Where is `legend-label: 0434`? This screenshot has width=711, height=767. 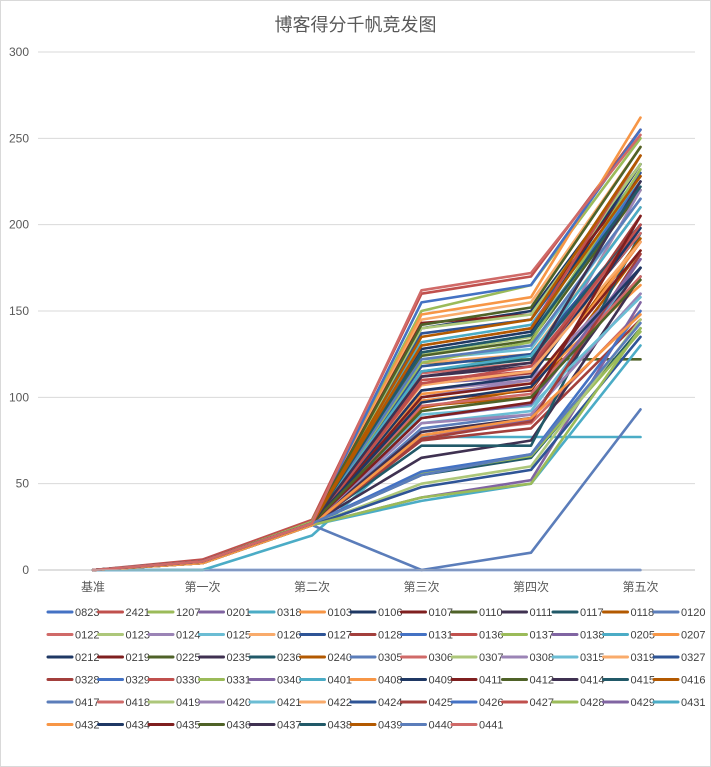
legend-label: 0434 is located at coordinates (138, 726).